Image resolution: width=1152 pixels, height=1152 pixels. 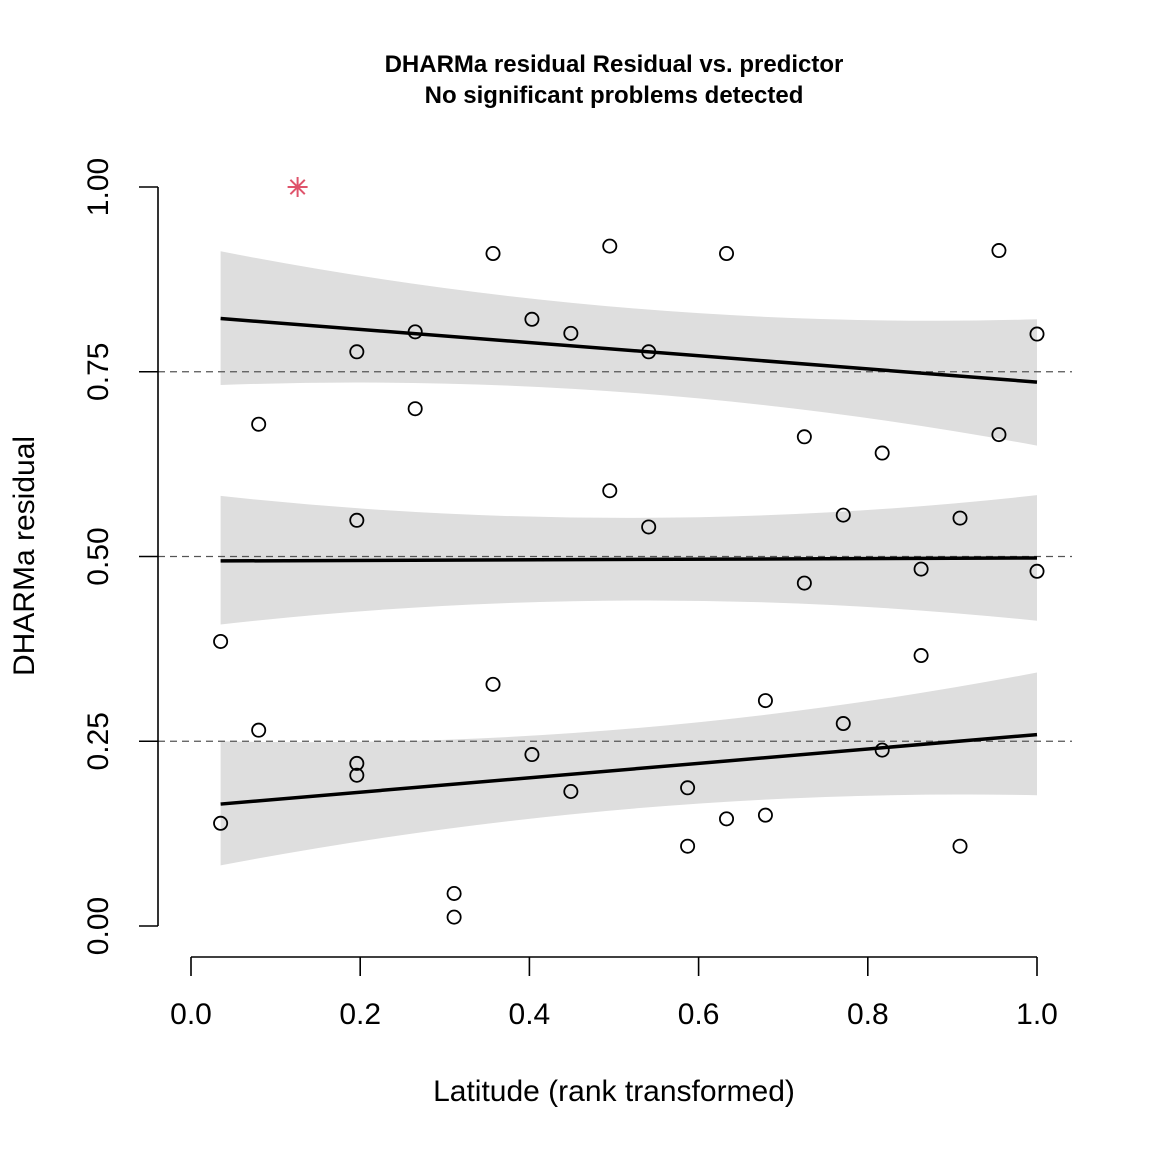 I want to click on outlier-marker, so click(x=297, y=187).